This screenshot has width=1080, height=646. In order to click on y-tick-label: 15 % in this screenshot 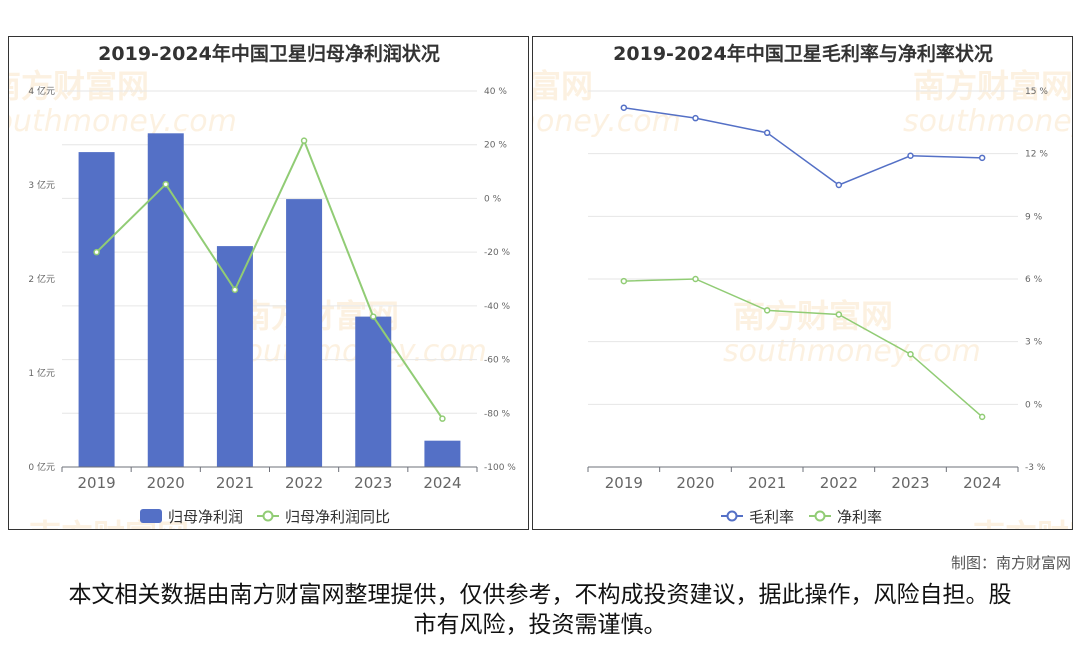, I will do `click(1036, 92)`.